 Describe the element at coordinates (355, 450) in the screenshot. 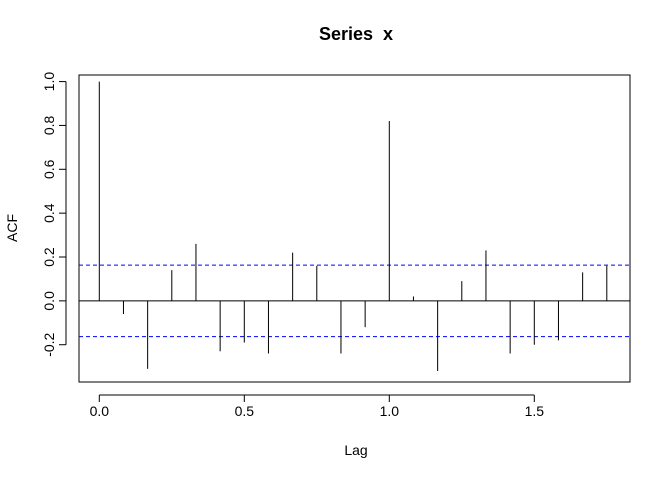

I see `x-axis-label: Lag` at that location.